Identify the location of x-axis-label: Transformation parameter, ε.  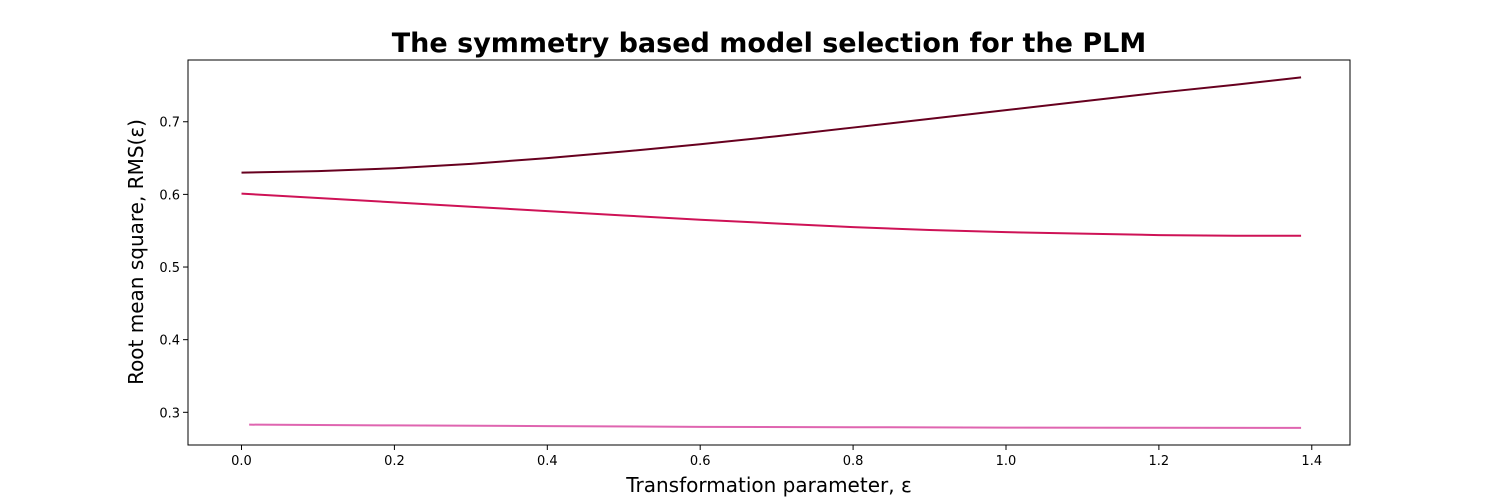
(768, 485).